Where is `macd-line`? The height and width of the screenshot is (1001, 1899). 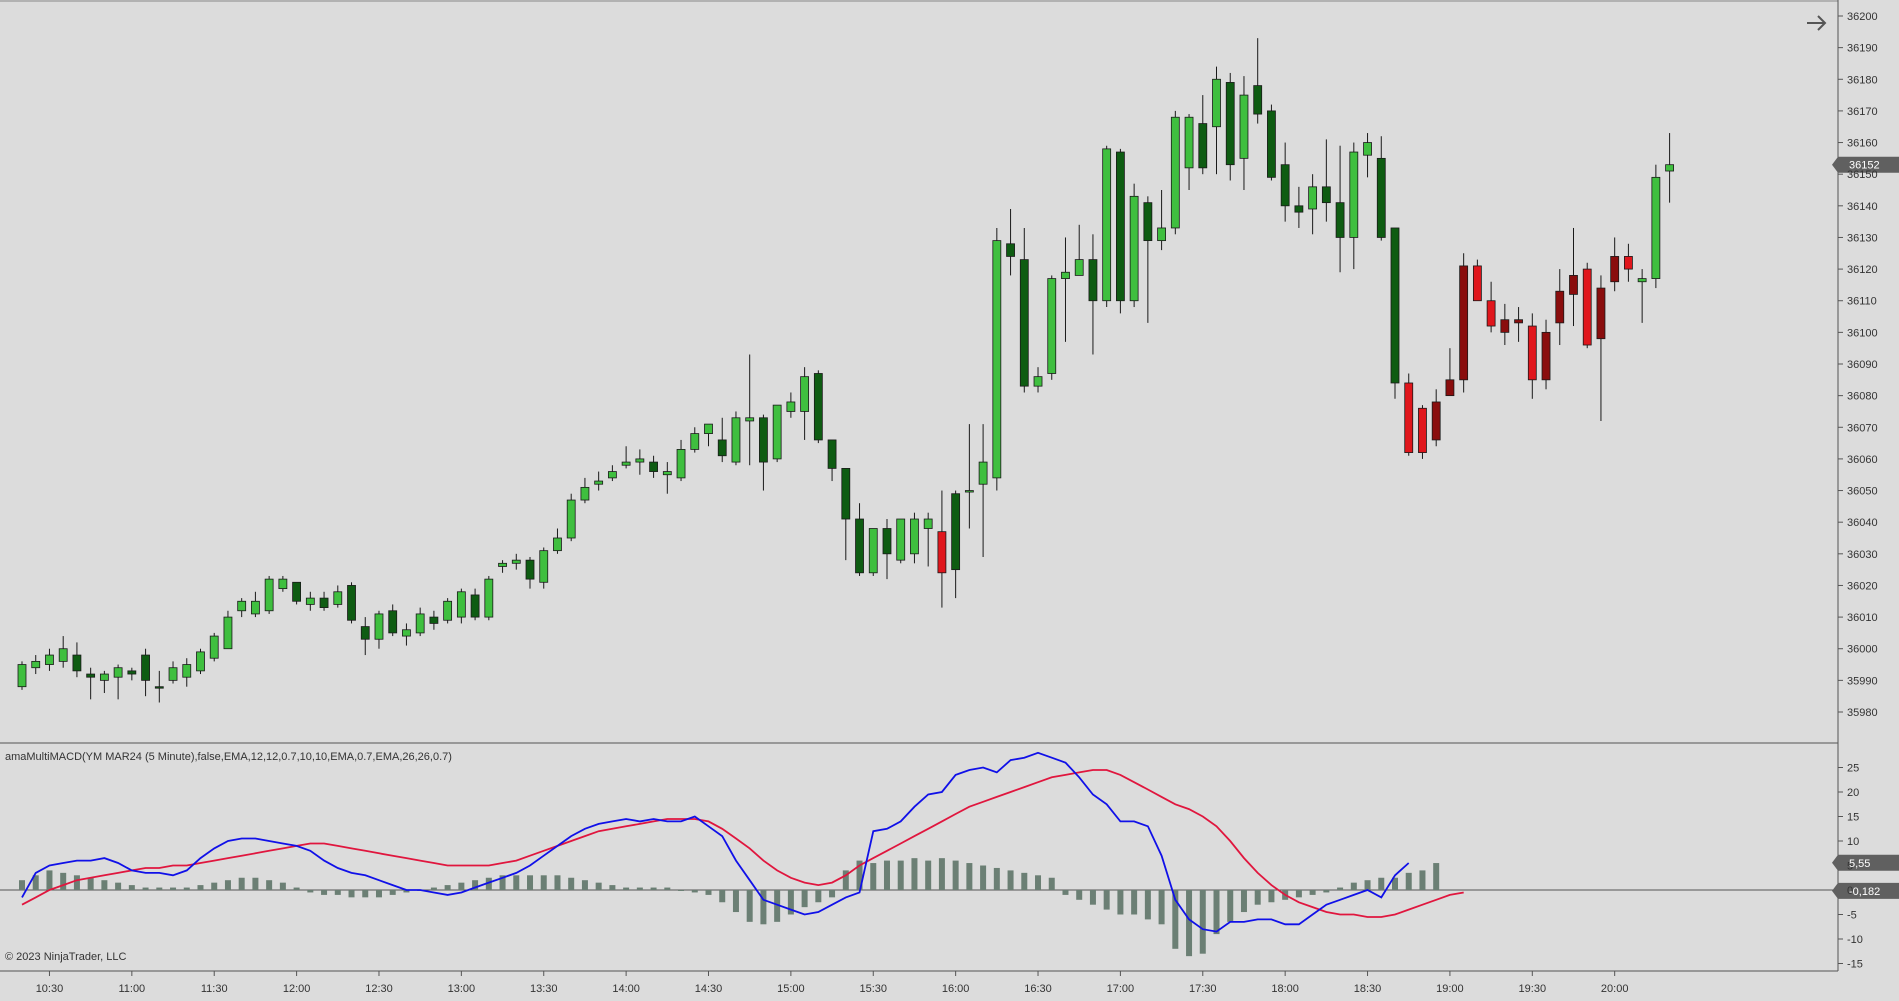
macd-line is located at coordinates (715, 842).